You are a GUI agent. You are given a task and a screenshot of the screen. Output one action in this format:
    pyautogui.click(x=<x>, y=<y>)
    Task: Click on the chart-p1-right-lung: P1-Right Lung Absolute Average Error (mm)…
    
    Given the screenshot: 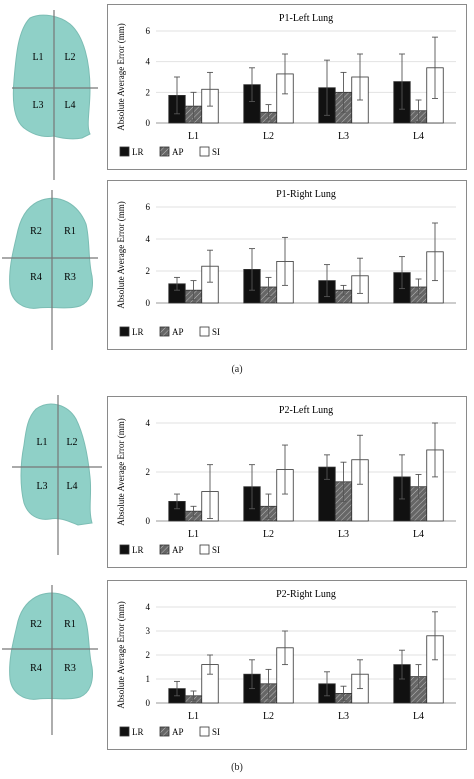 What is the action you would take?
    pyautogui.click(x=286, y=263)
    